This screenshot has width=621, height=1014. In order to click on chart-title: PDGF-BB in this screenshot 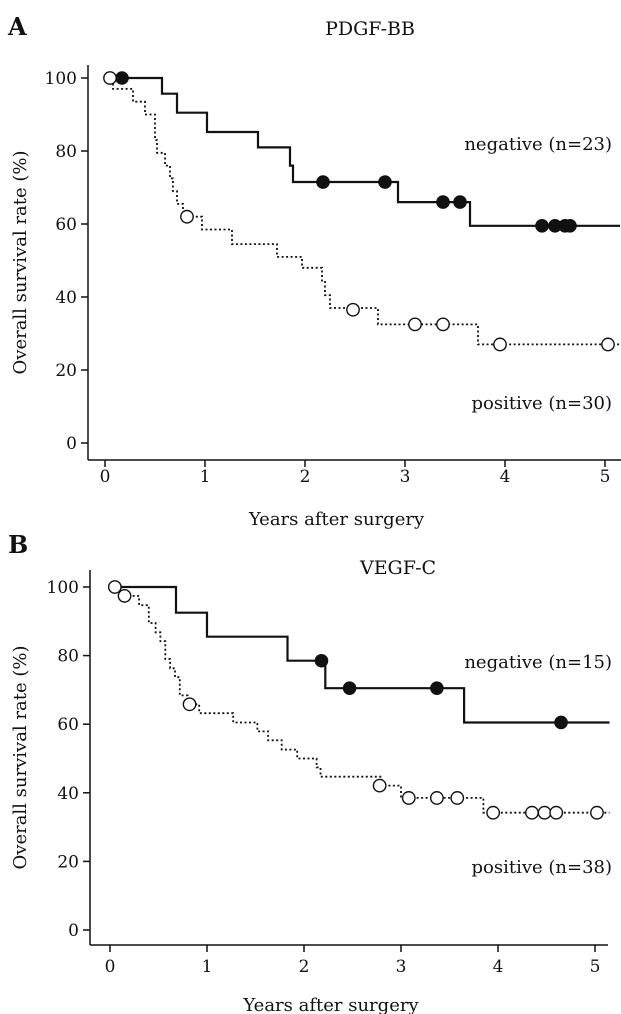, I will do `click(370, 29)`.